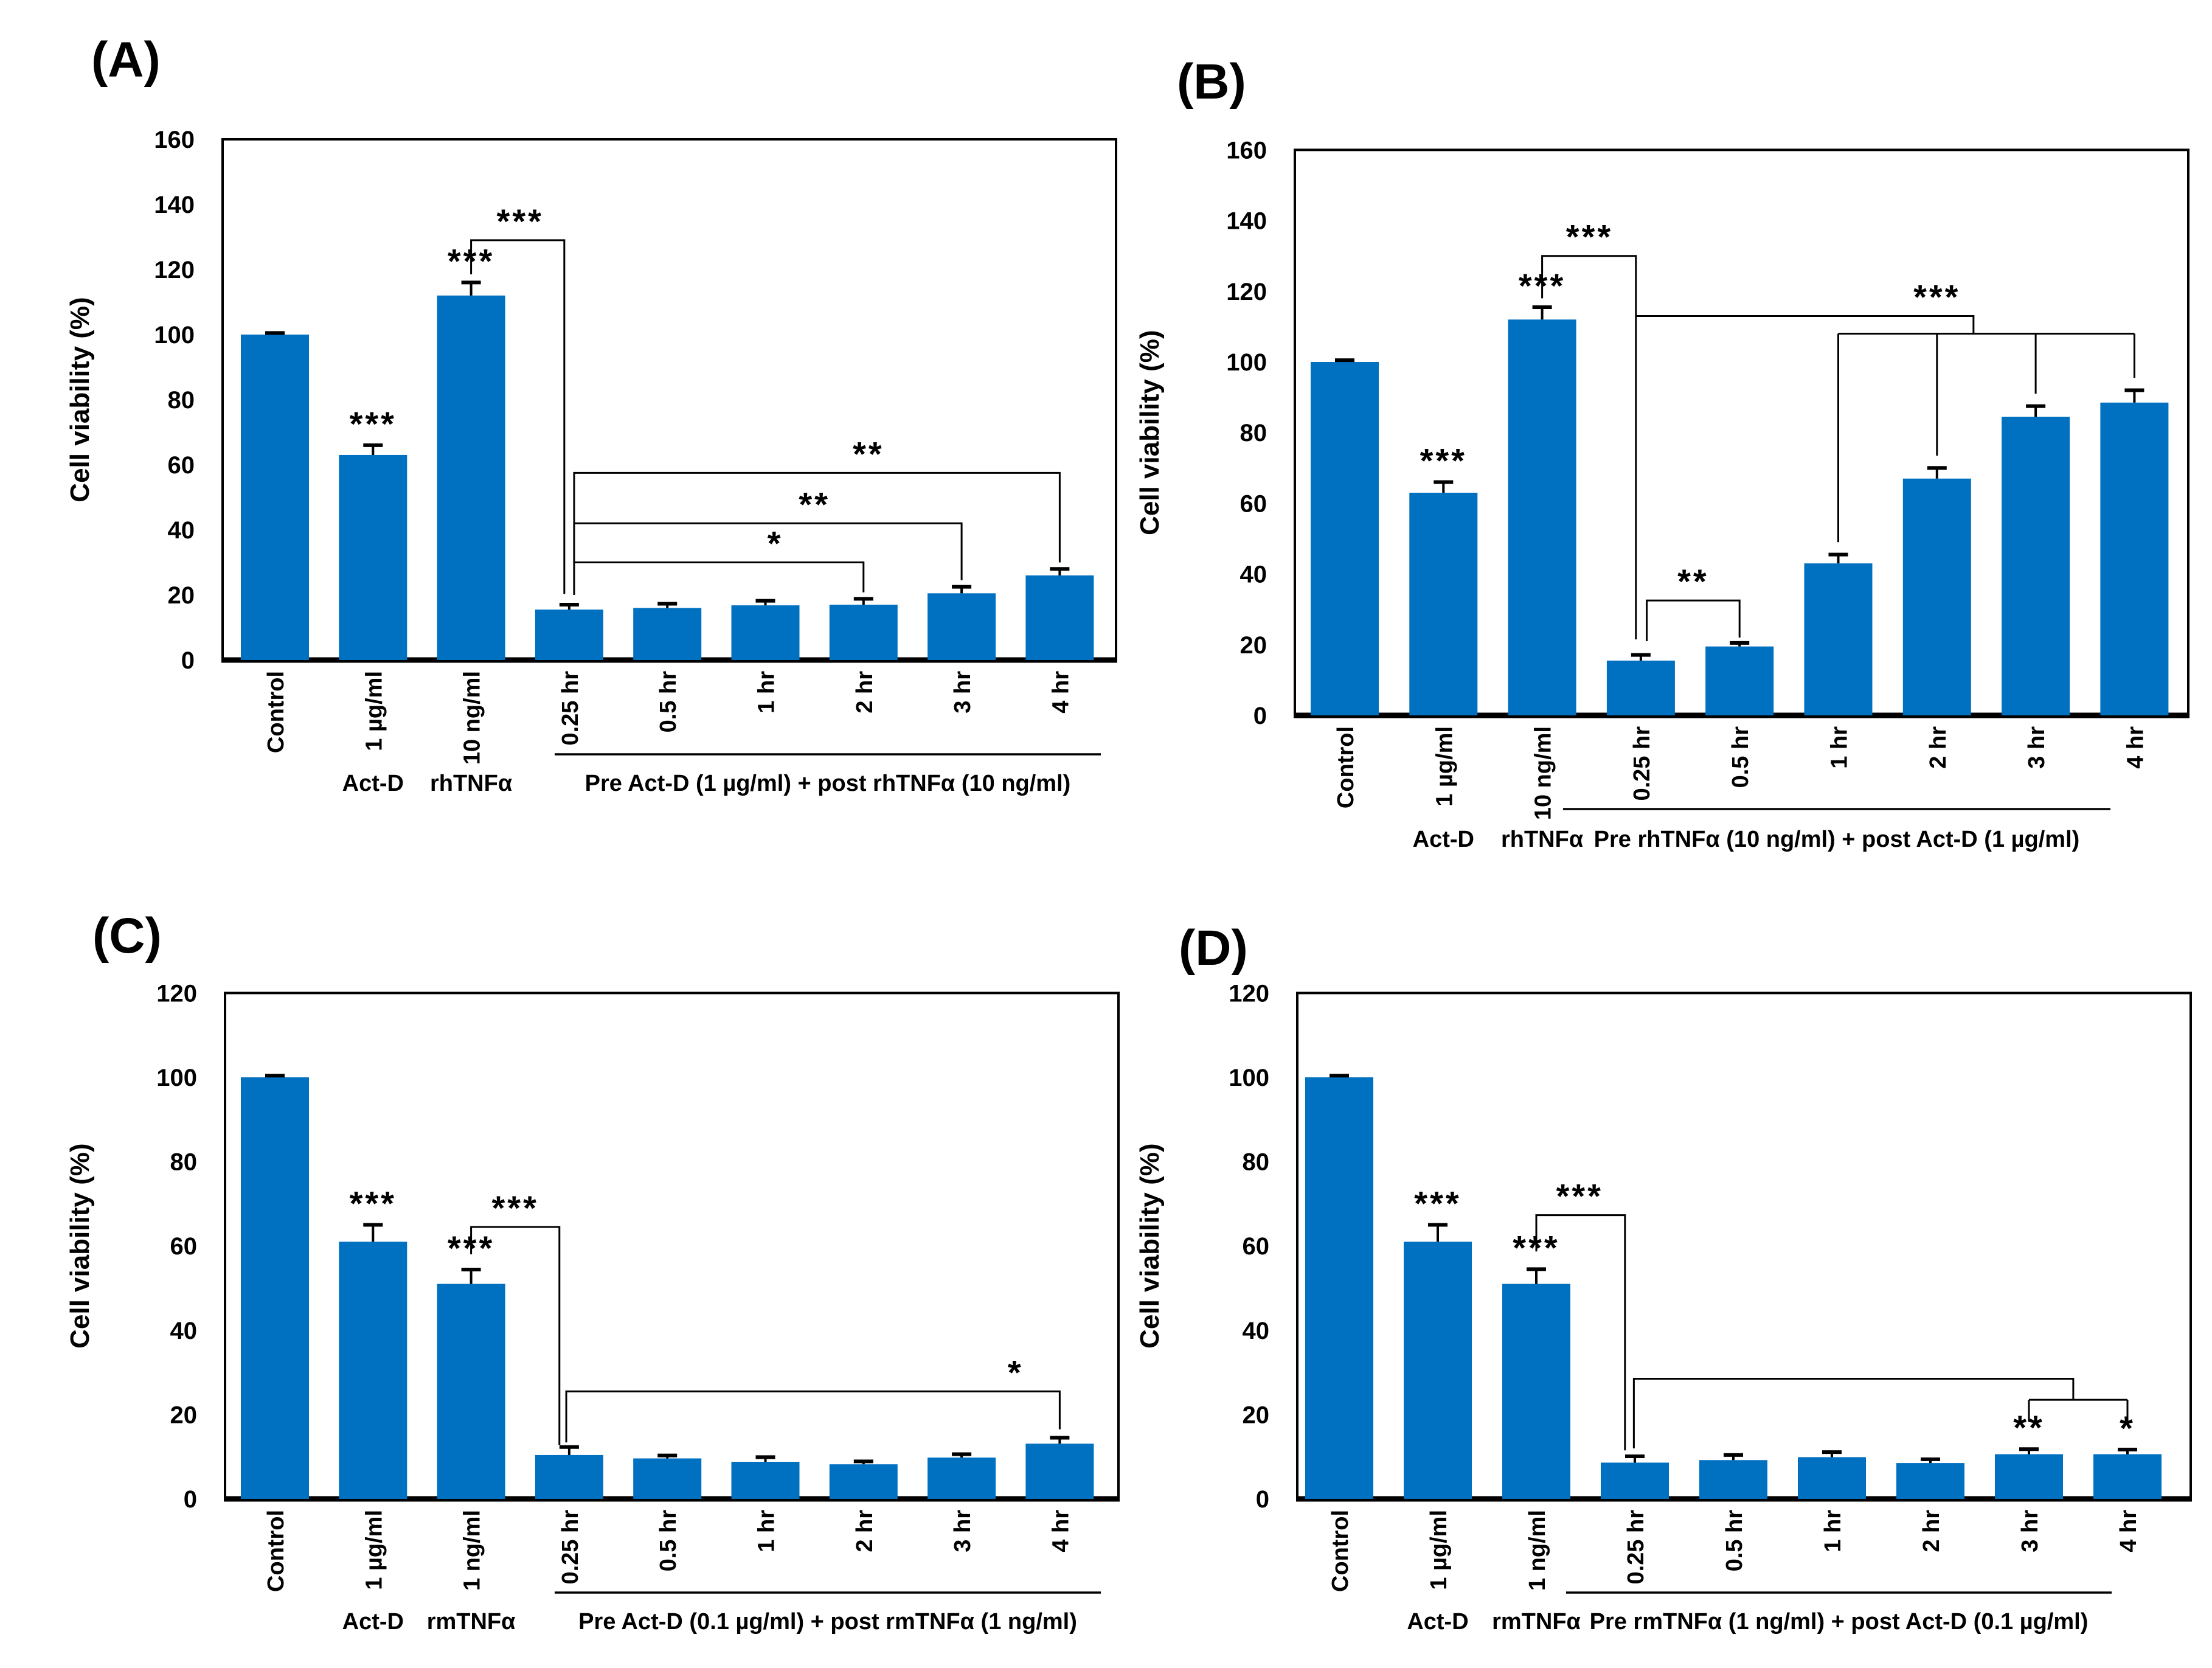 This screenshot has height=1668, width=2212. I want to click on y-tick-label: 60, so click(1256, 1246).